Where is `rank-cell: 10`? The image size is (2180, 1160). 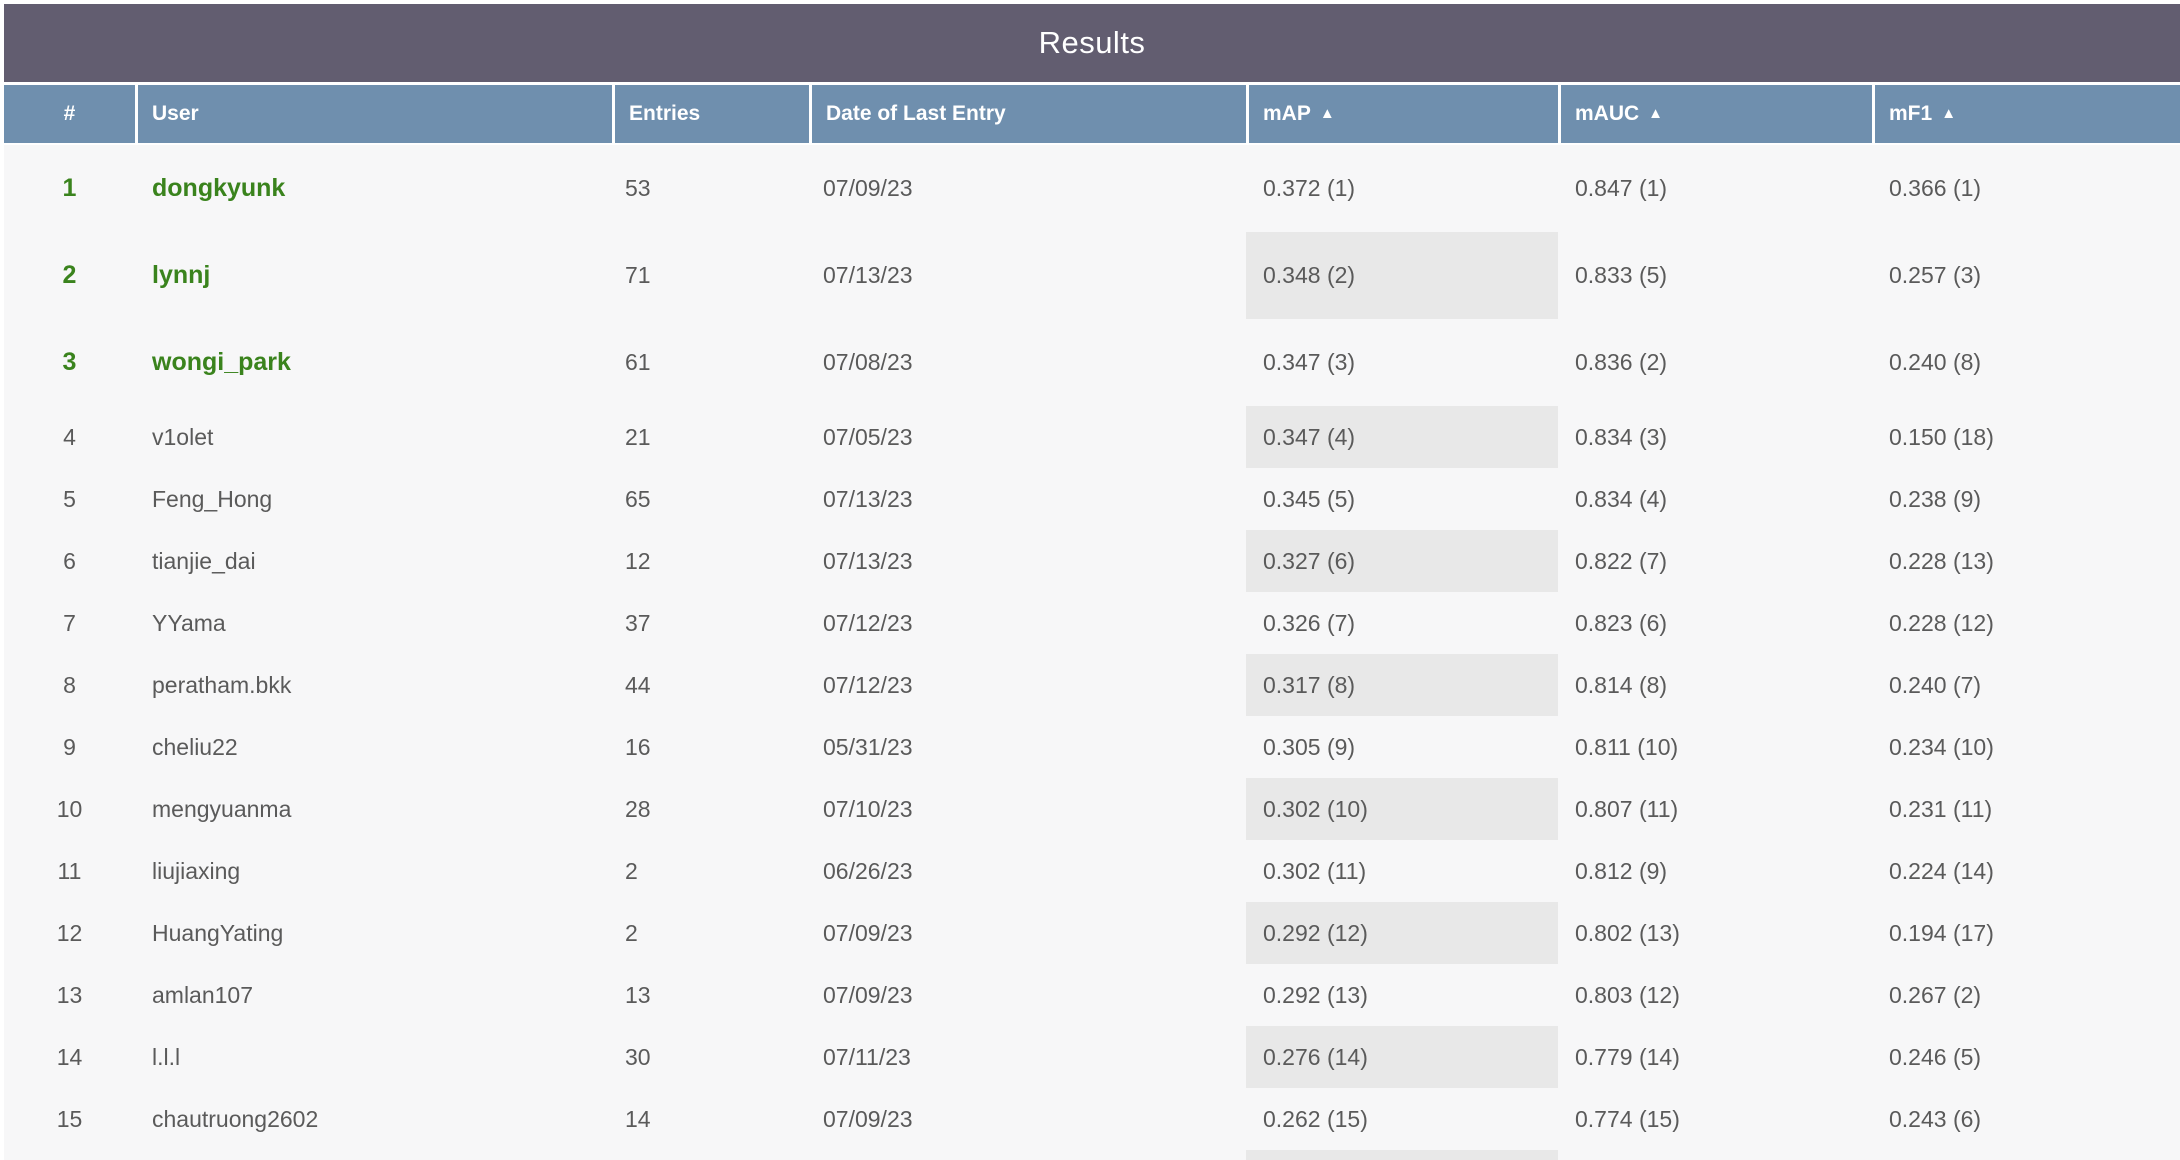 rank-cell: 10 is located at coordinates (69, 809).